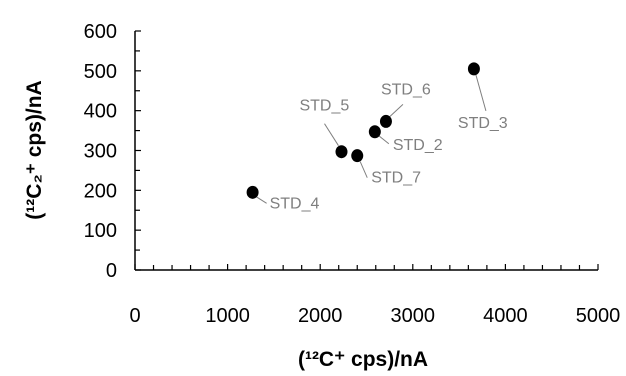 The image size is (626, 376). What do you see at coordinates (100, 112) in the screenshot?
I see `y-tick-label: 400` at bounding box center [100, 112].